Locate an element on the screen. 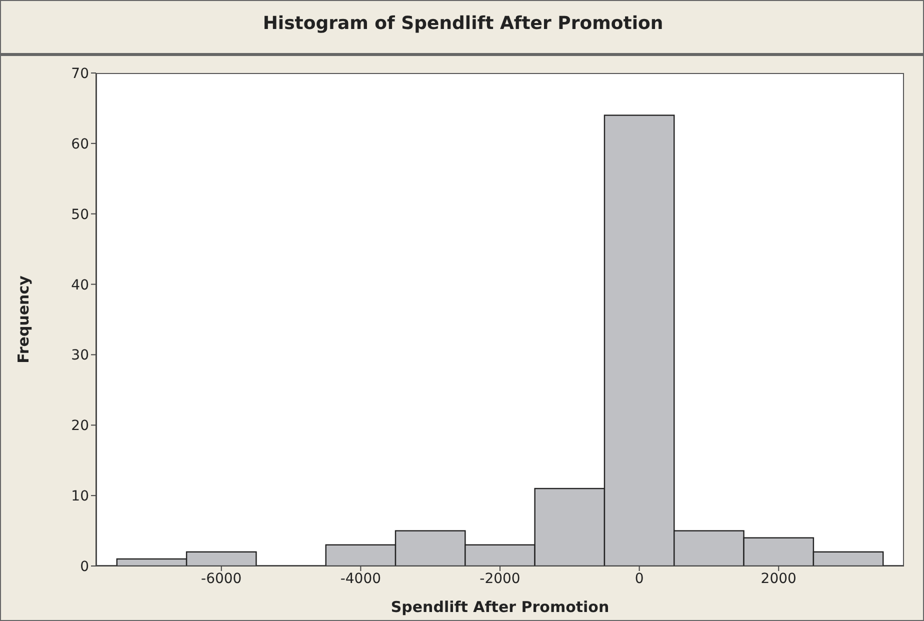 This screenshot has width=924, height=621. y-tick-label: 70 is located at coordinates (80, 74).